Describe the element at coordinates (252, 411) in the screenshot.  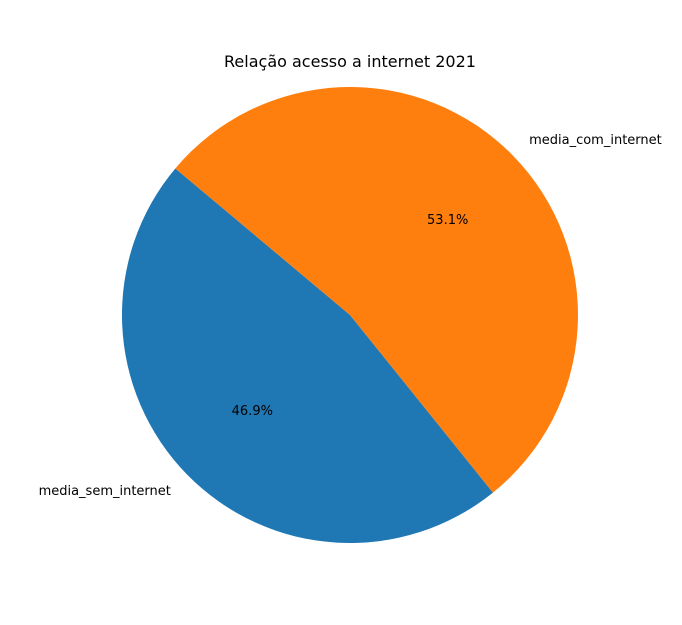
I see `pct-label-media-sem-internet: 46.9%` at that location.